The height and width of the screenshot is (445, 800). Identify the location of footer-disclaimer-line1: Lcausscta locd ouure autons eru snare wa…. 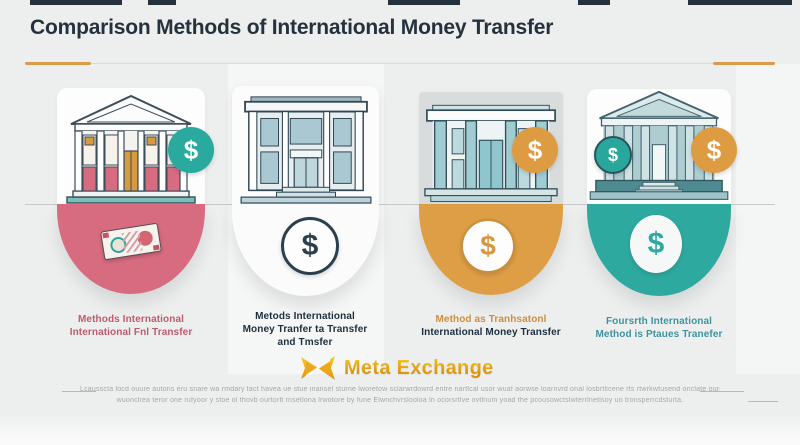
(400, 389).